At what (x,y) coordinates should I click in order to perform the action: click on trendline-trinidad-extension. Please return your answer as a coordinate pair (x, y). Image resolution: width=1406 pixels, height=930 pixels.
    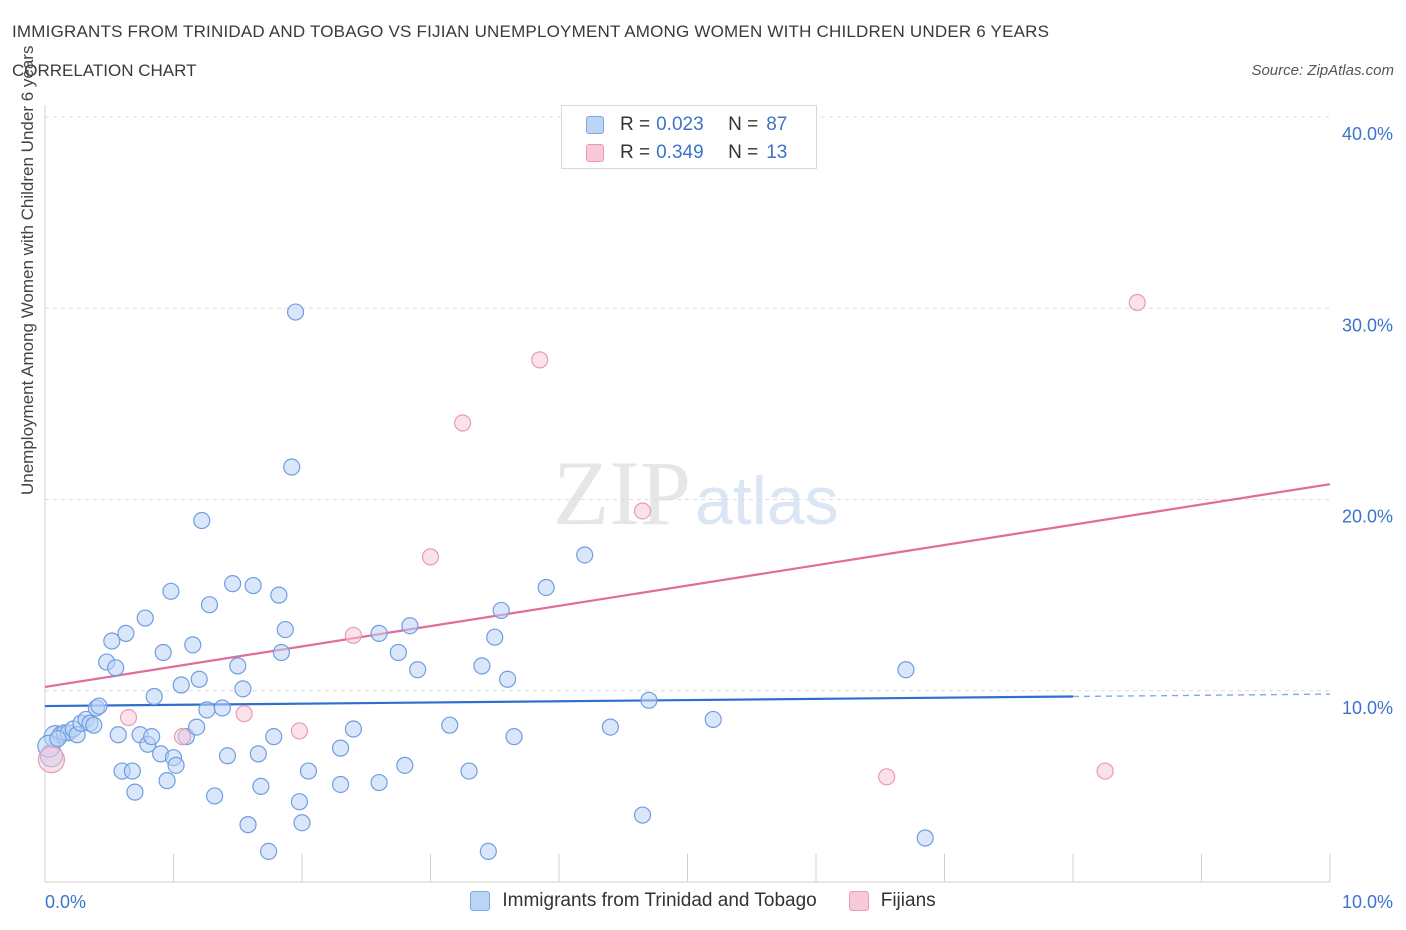
    Looking at the image, I should click on (1201, 695).